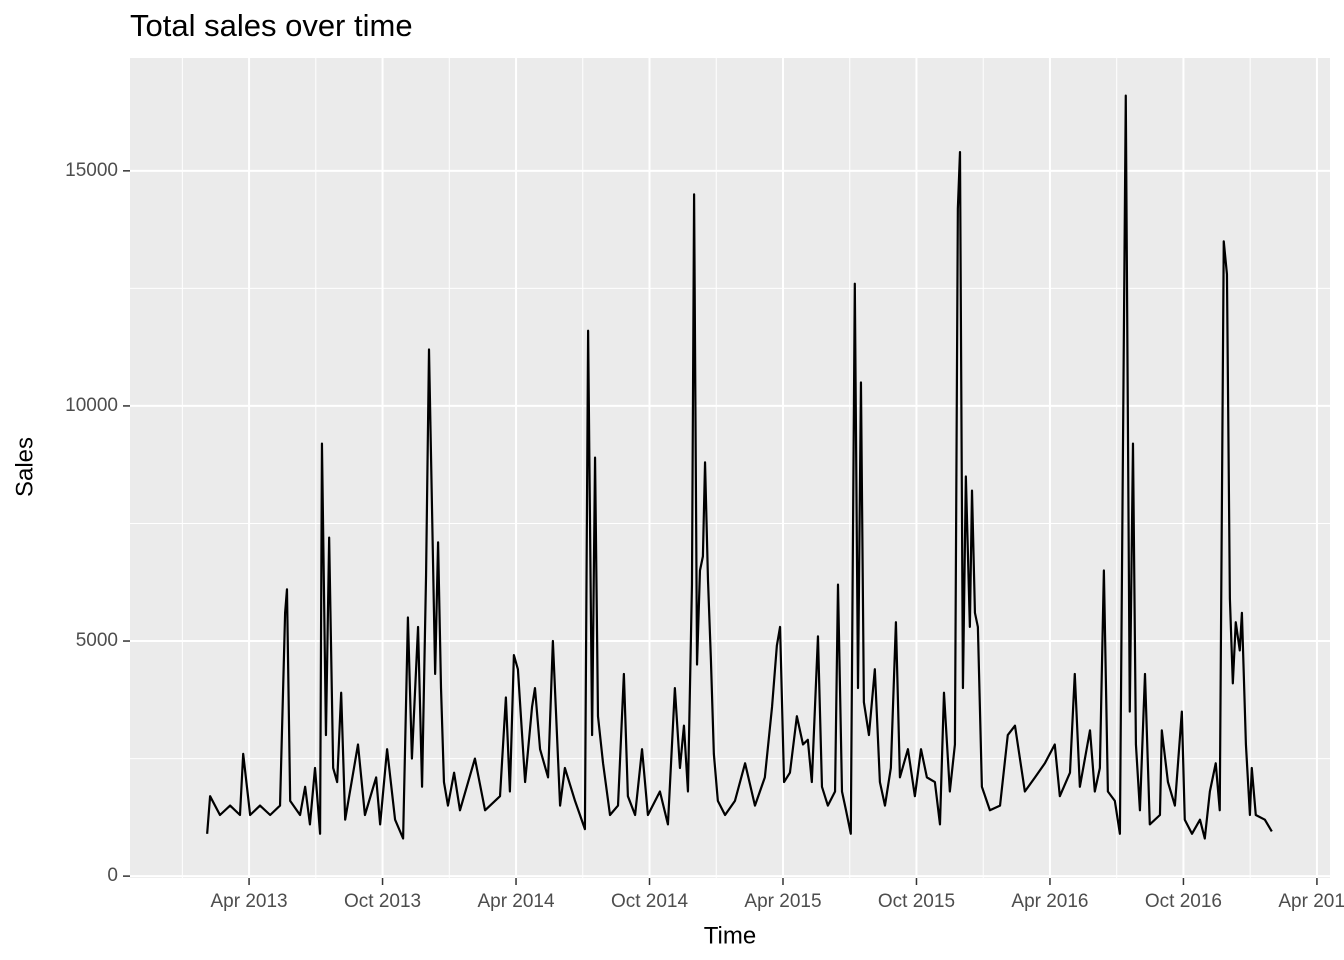  Describe the element at coordinates (24, 467) in the screenshot. I see `y-axis-title: Sales` at that location.